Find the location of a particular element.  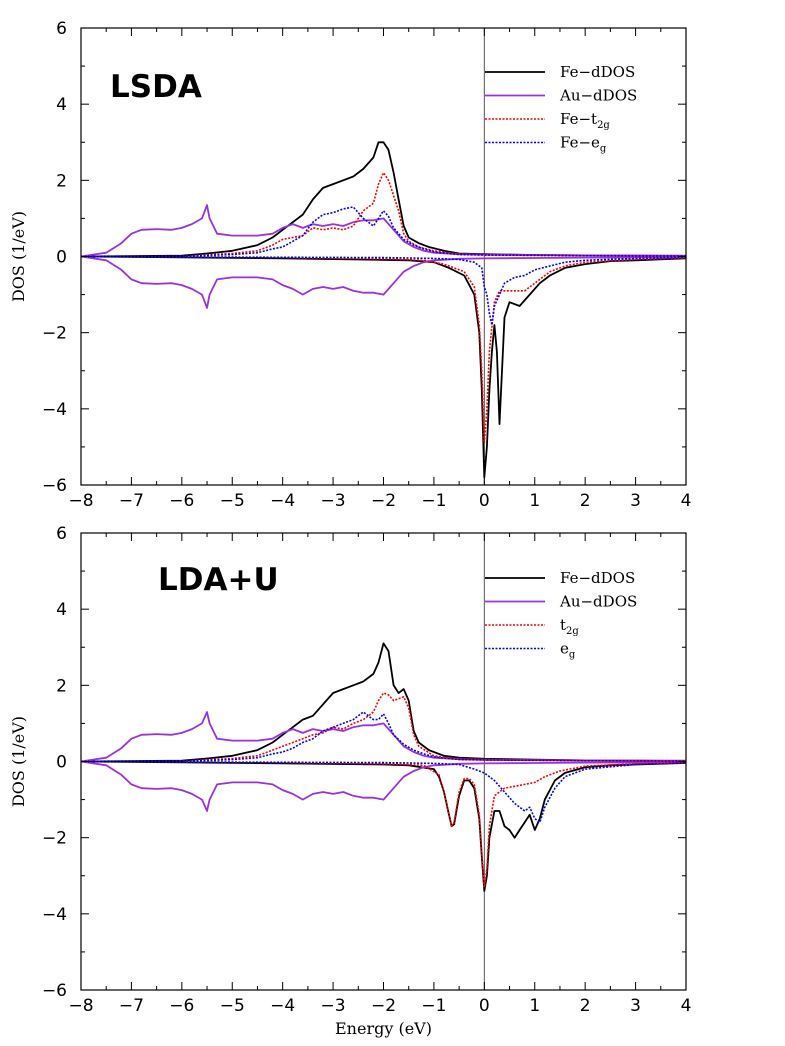

series-line-1-down is located at coordinates (383, 826).